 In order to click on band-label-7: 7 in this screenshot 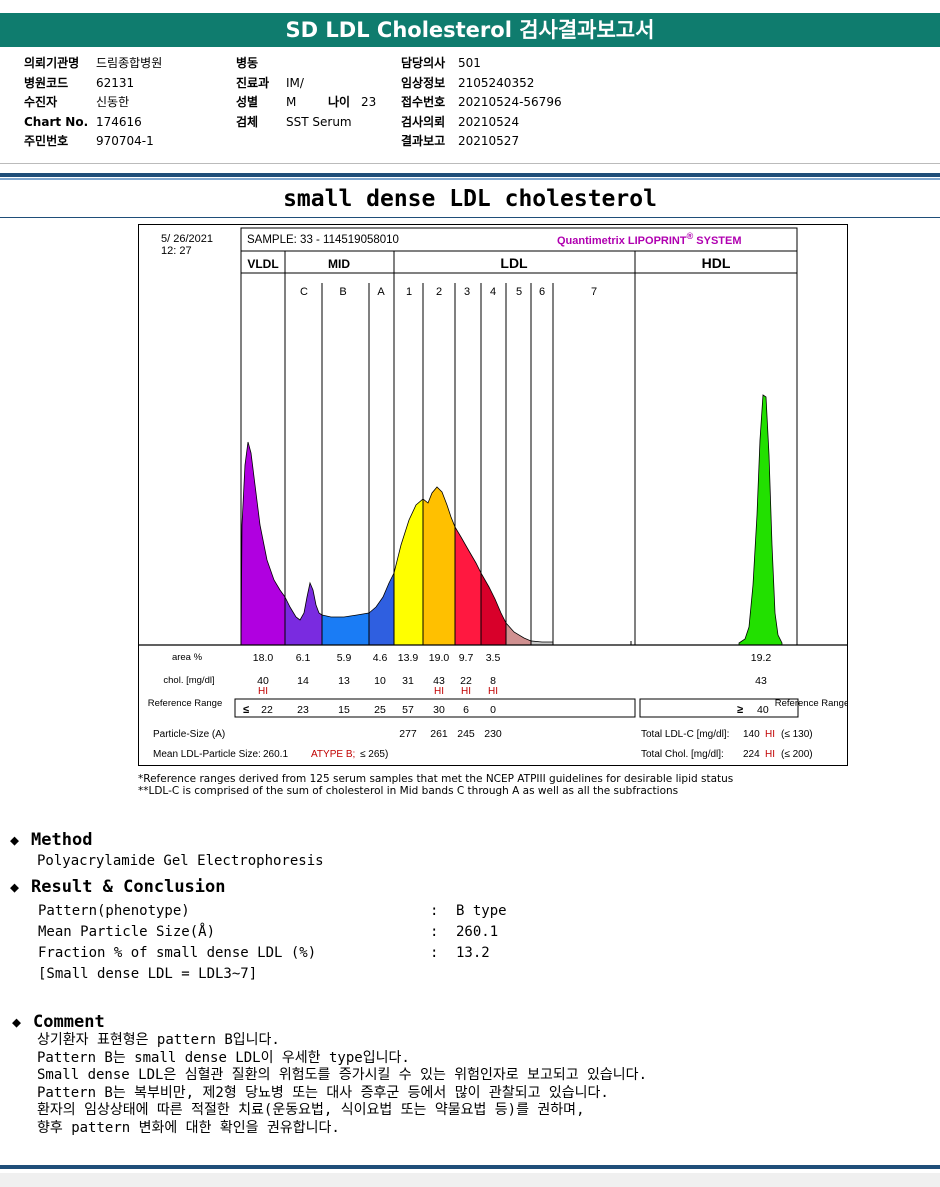, I will do `click(594, 292)`.